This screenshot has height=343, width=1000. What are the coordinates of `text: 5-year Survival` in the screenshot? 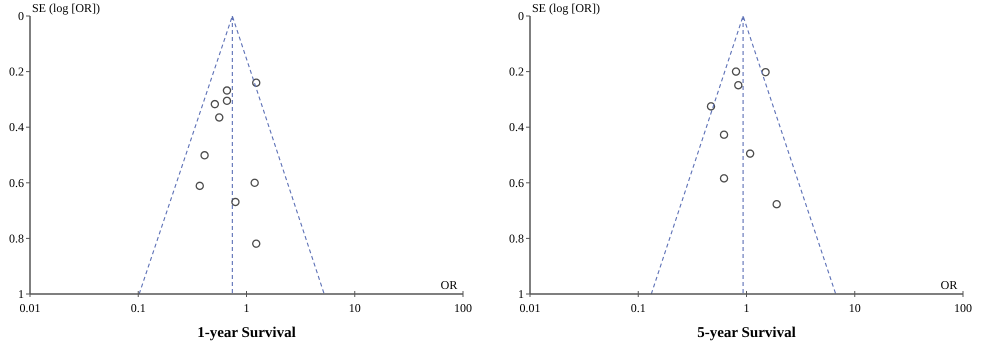 It's located at (746, 333).